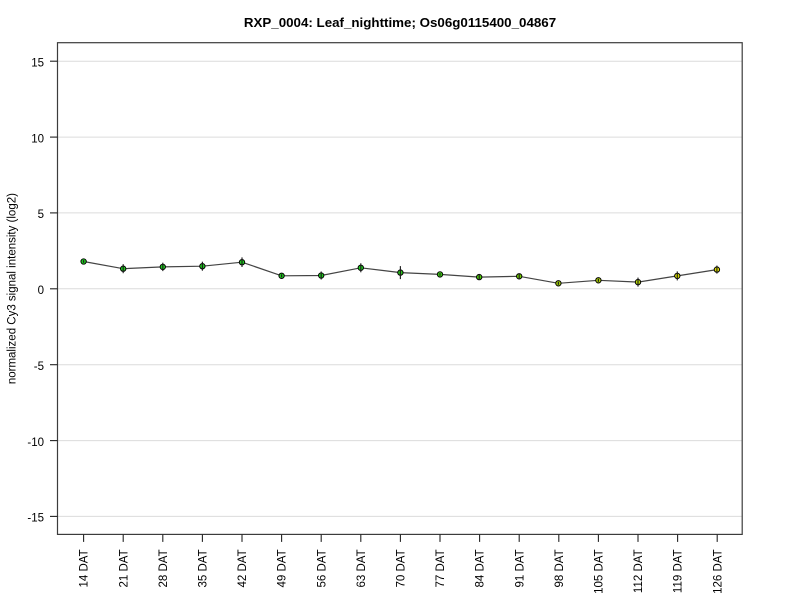 The height and width of the screenshot is (600, 800). Describe the element at coordinates (243, 568) in the screenshot. I see `svg-text: 42 DAT` at that location.